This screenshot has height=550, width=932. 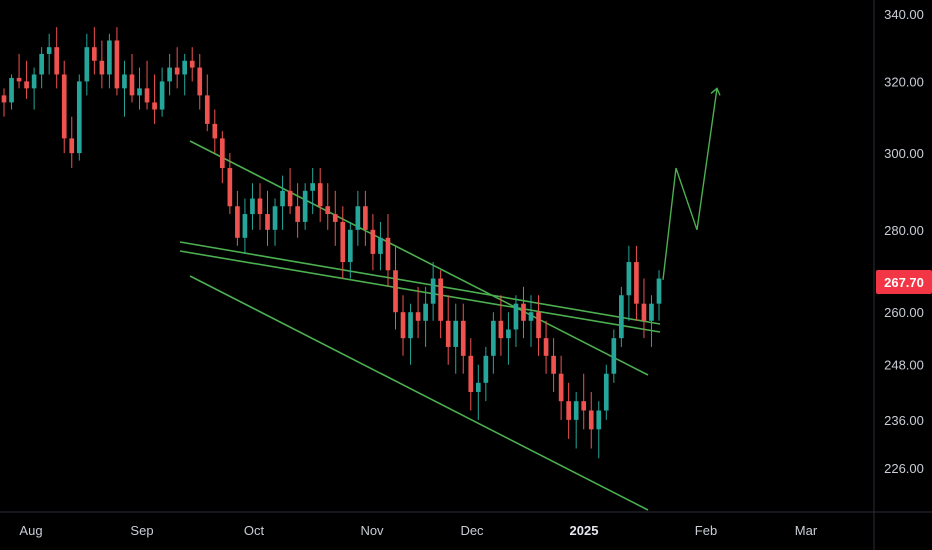 I want to click on price-tick-label: 226.00, so click(x=904, y=468).